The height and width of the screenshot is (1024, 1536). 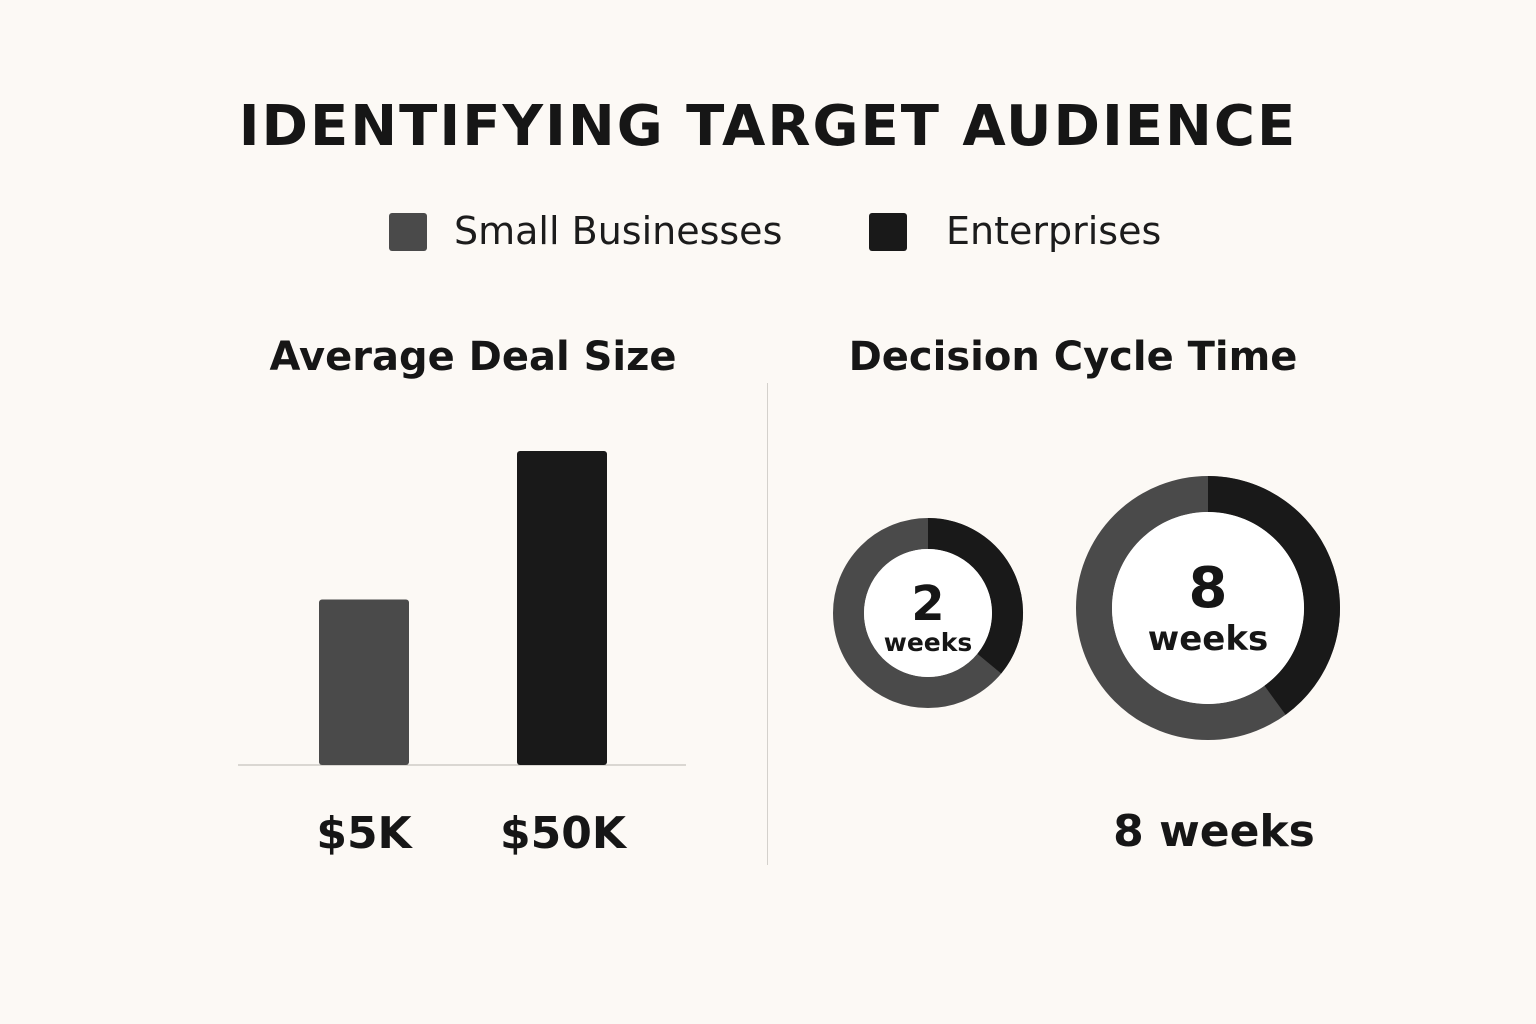 I want to click on donut-segment-enterprises, so click(x=1273, y=595).